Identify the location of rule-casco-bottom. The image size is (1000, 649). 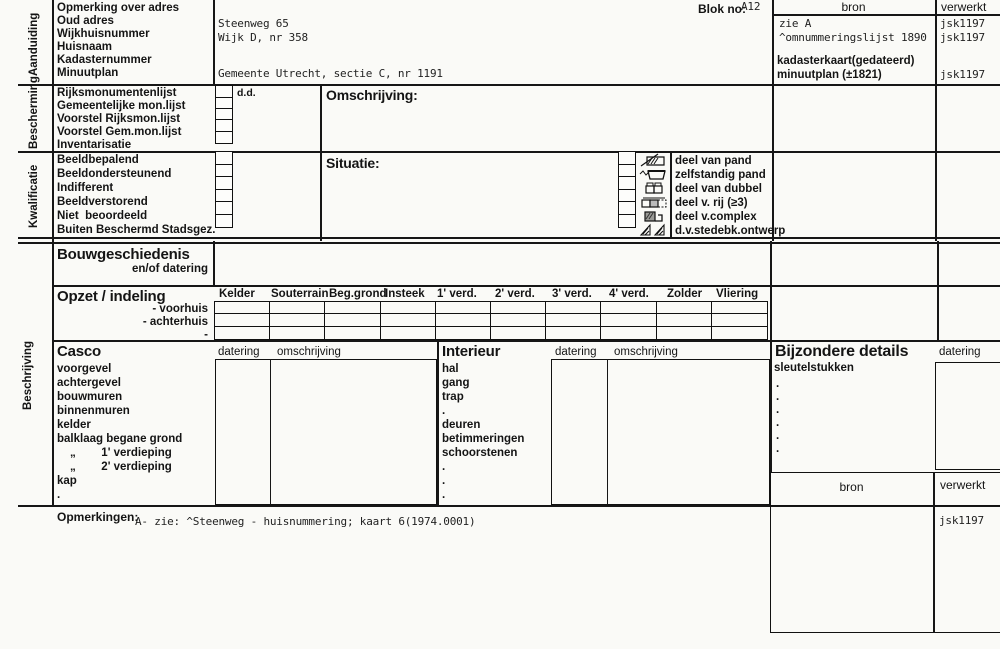
(509, 506).